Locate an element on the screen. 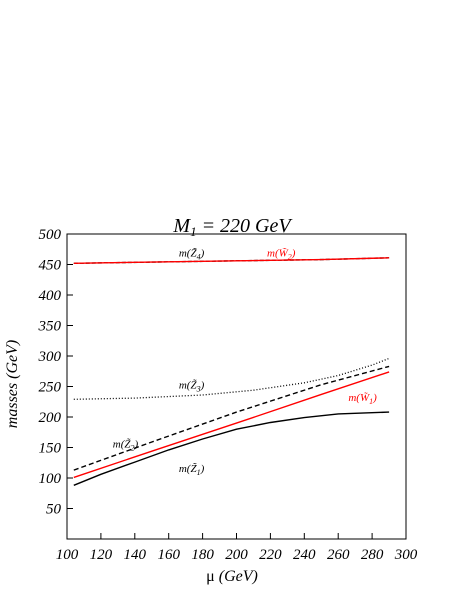 Image resolution: width=463 pixels, height=599 pixels. y-tick-label: 400 is located at coordinates (50, 296).